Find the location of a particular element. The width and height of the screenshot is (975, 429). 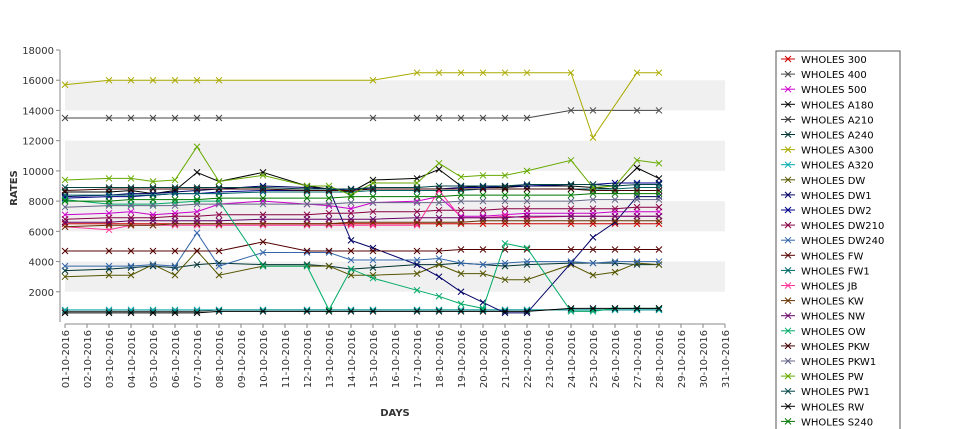

legend-label-0: WHOLES 300 is located at coordinates (834, 60).